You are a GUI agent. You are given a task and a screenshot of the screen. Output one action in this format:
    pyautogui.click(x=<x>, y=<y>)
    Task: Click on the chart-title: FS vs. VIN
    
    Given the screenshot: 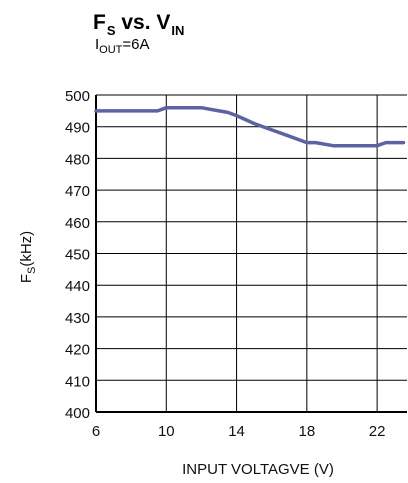 What is the action you would take?
    pyautogui.click(x=138, y=24)
    